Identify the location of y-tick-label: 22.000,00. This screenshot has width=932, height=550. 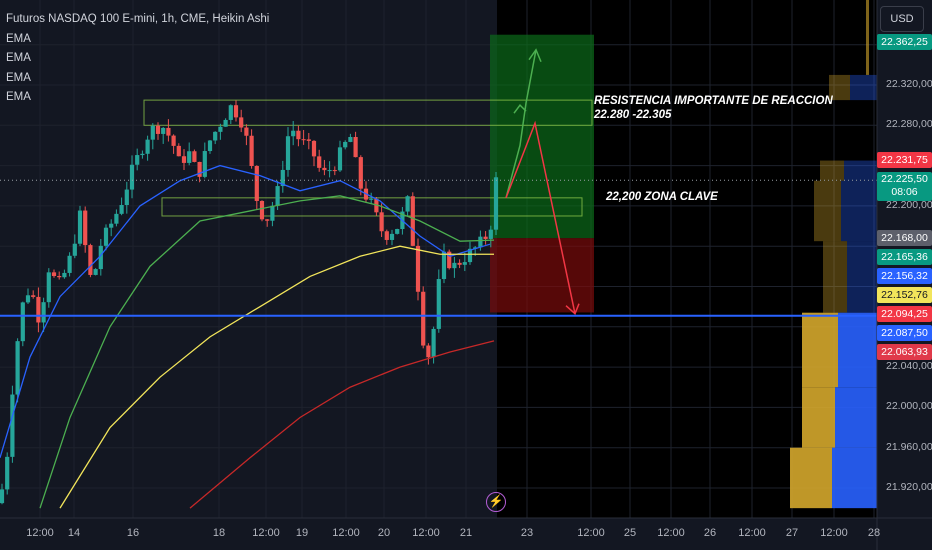
(909, 406).